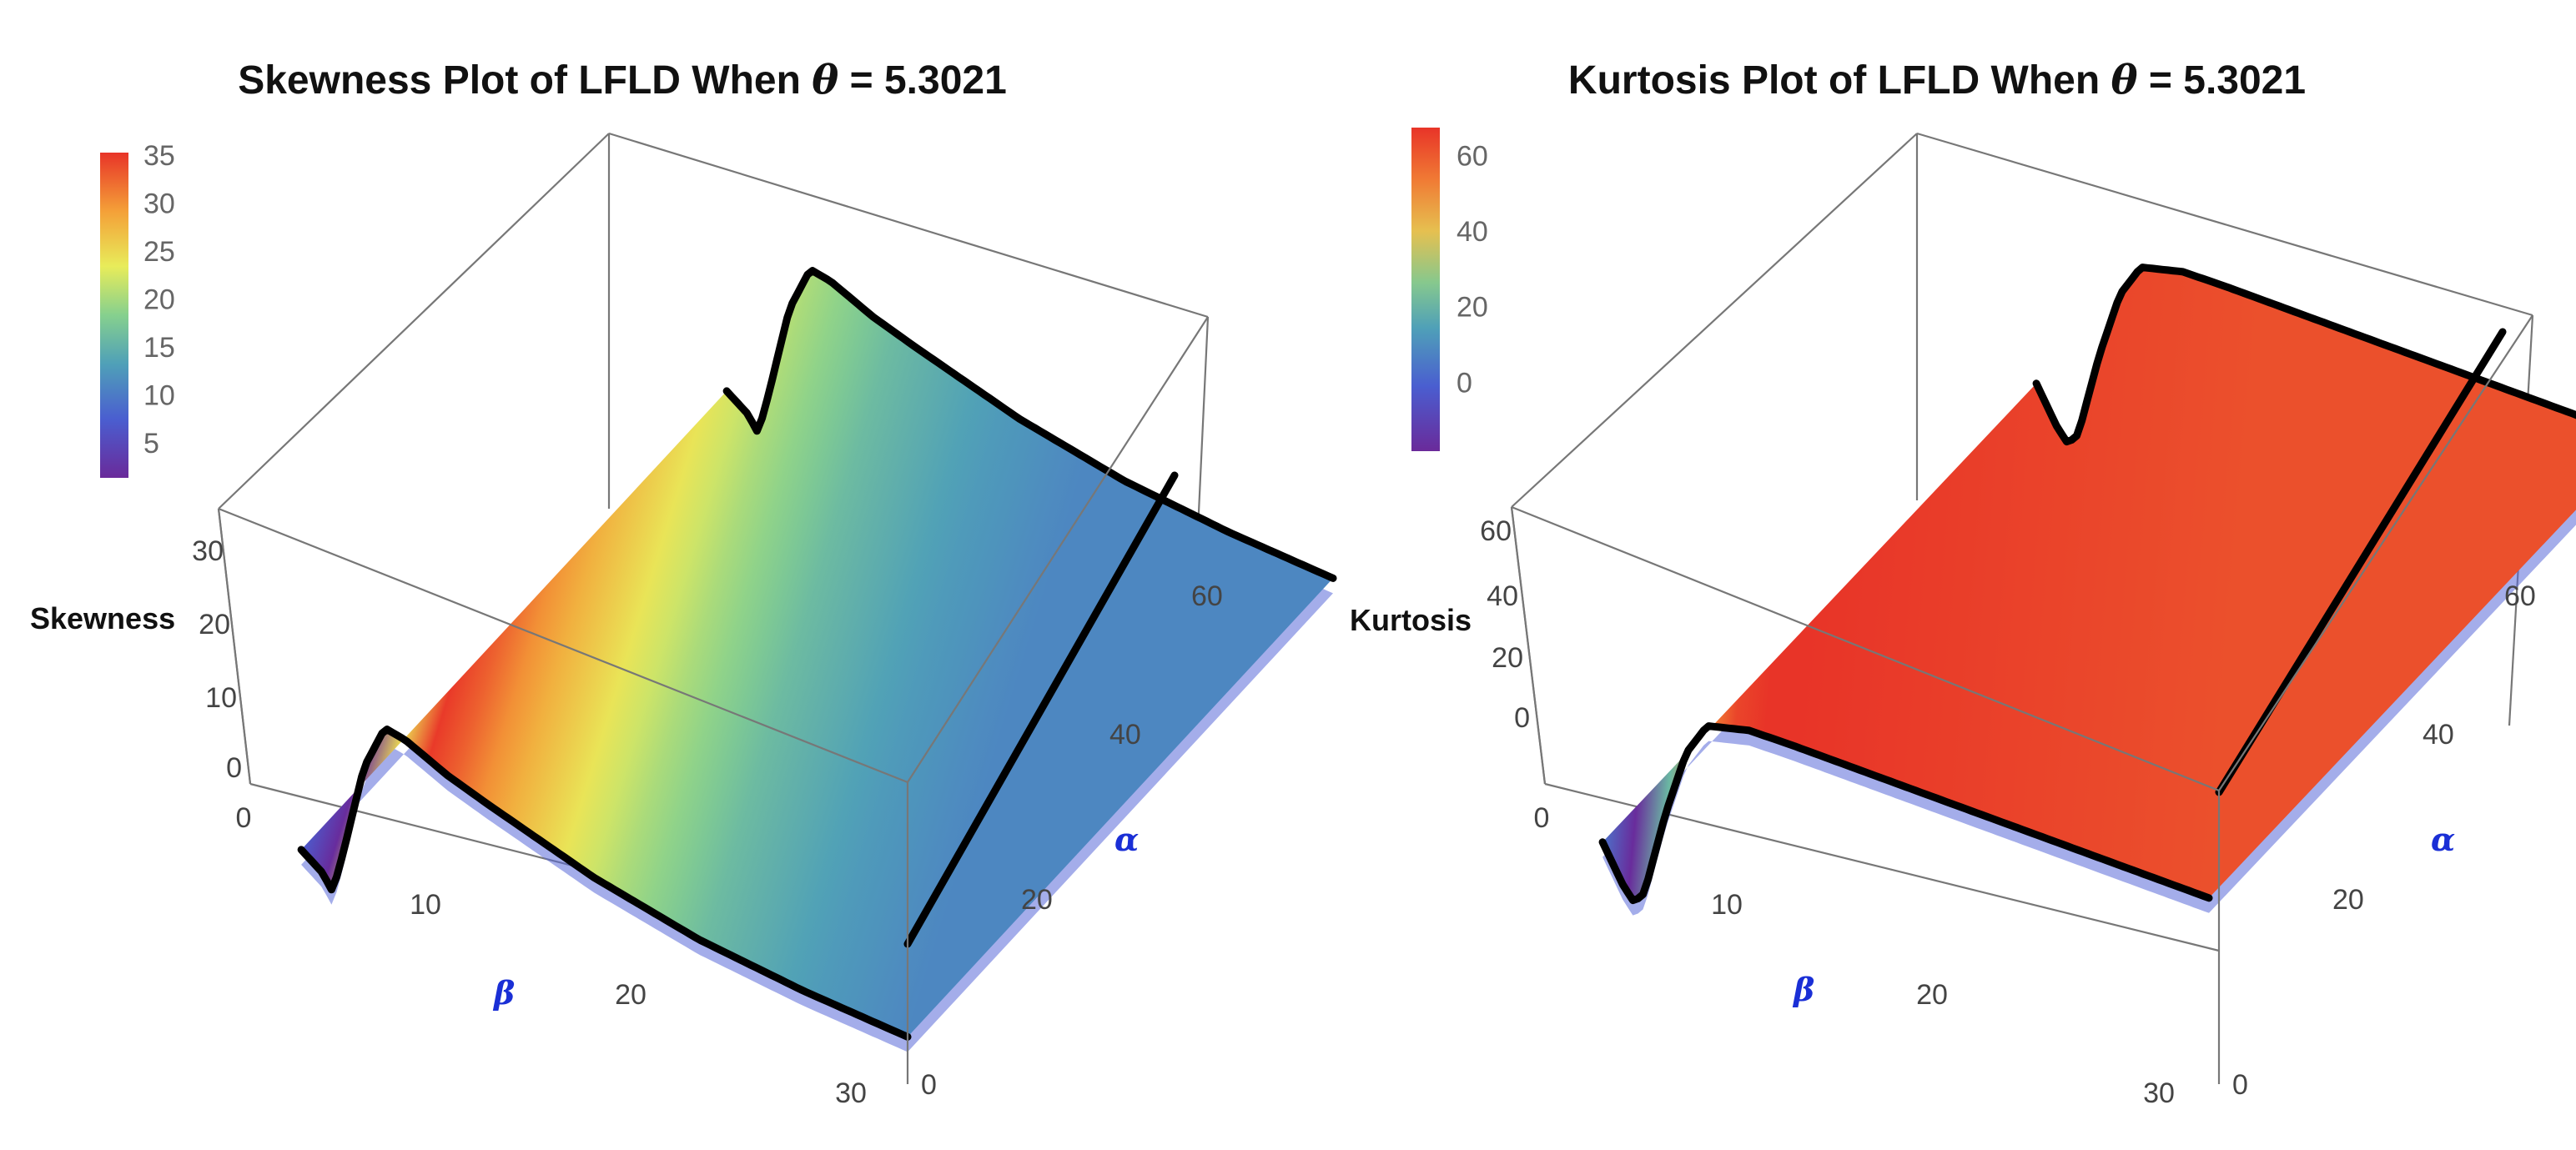 The height and width of the screenshot is (1150, 2576). What do you see at coordinates (1472, 232) in the screenshot?
I see `colorbar-tick: 40` at bounding box center [1472, 232].